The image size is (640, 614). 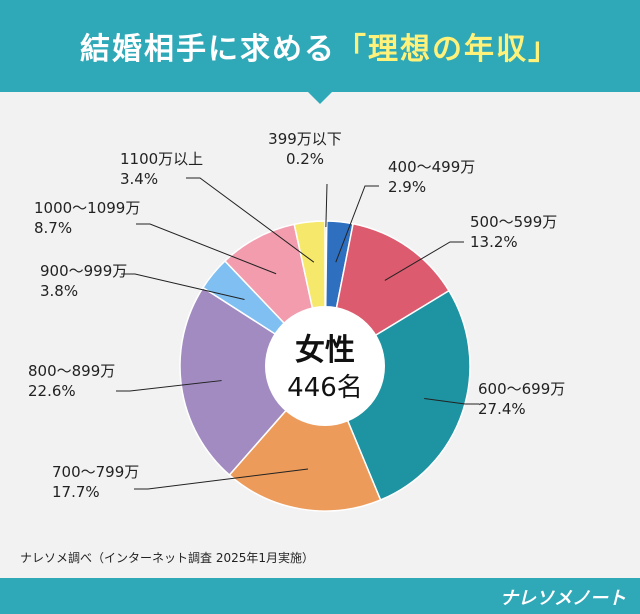 What do you see at coordinates (208, 49) in the screenshot?
I see `title-main: 結婚相手に求める` at bounding box center [208, 49].